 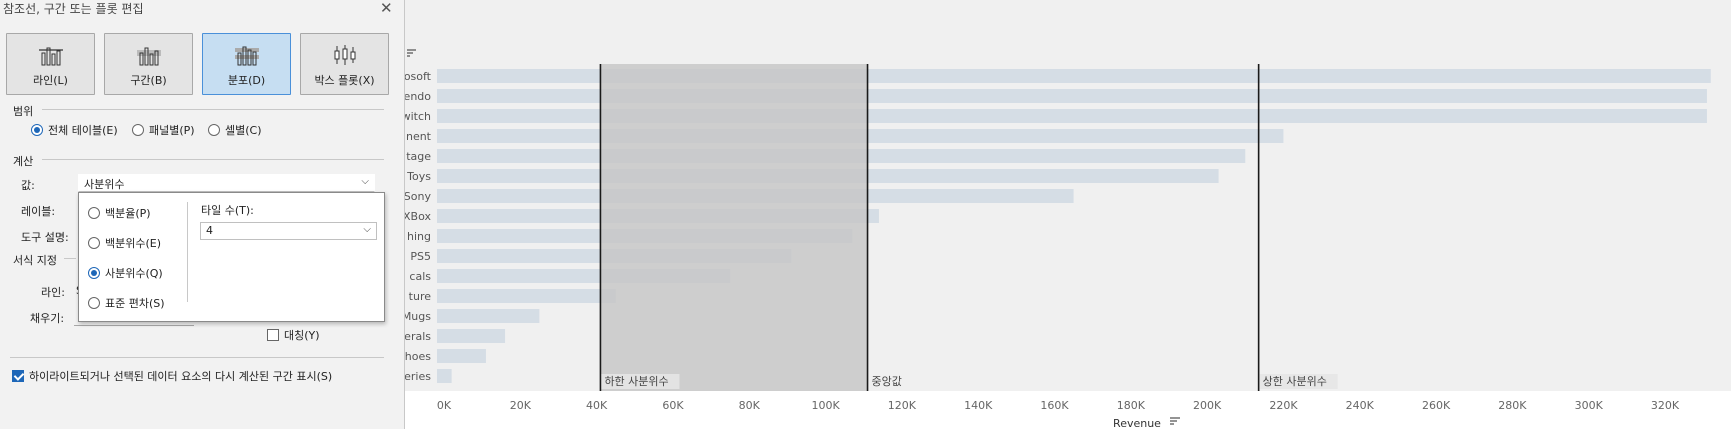 What do you see at coordinates (344, 80) in the screenshot?
I see `type-boxplot-label: 박스 플롯(X)` at bounding box center [344, 80].